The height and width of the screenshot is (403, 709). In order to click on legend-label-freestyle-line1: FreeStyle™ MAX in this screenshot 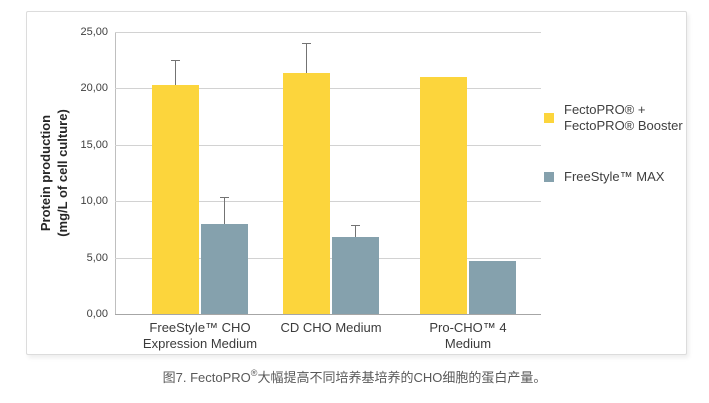, I will do `click(614, 176)`.